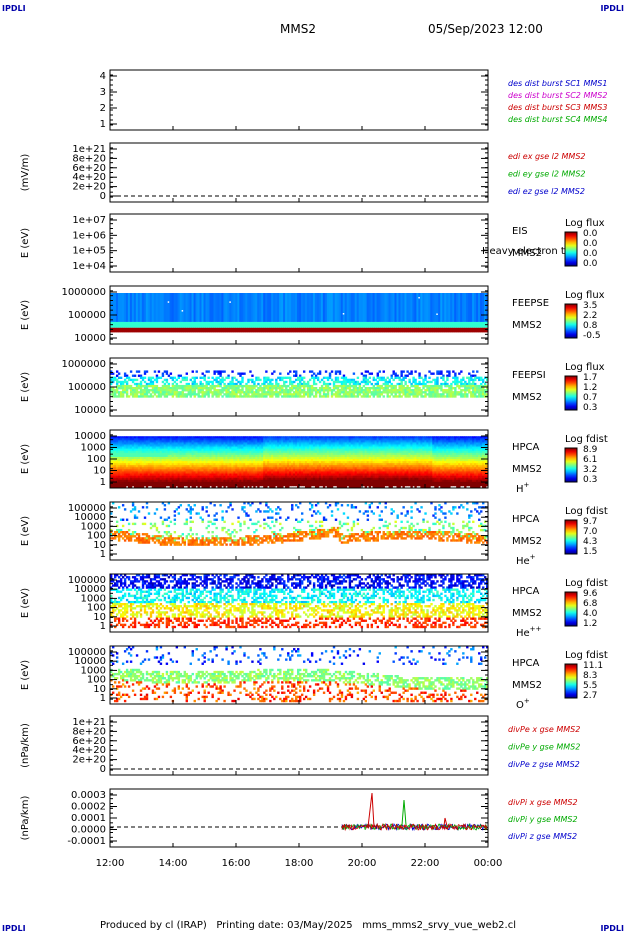 This screenshot has height=934, width=630. Describe the element at coordinates (585, 295) in the screenshot. I see `colorbar-title: Log flux` at that location.